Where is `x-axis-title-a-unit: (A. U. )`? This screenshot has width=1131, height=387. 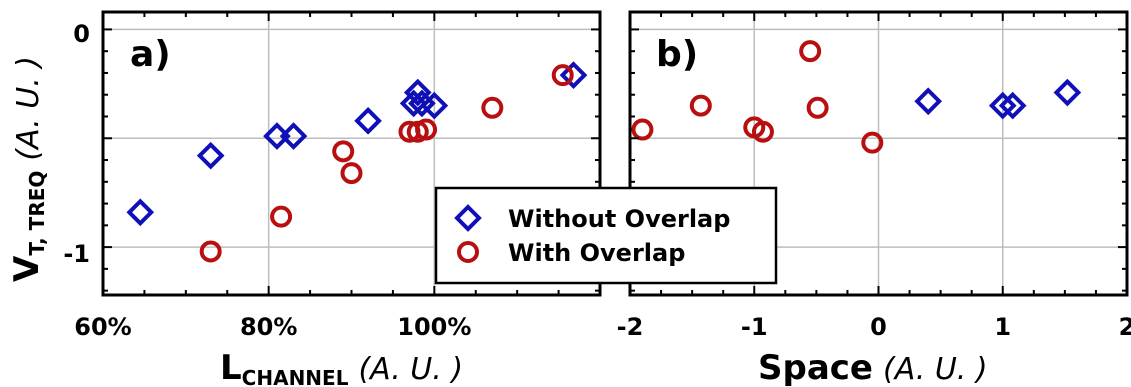
x-axis-title-a-unit: (A. U. ) is located at coordinates (410, 369).